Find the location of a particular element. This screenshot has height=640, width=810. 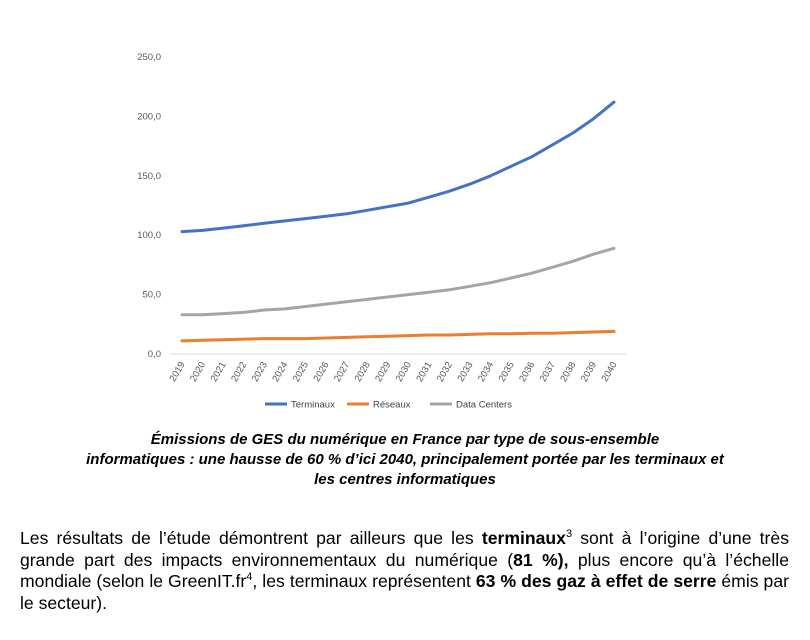

series-line-data-centers is located at coordinates (398, 281).